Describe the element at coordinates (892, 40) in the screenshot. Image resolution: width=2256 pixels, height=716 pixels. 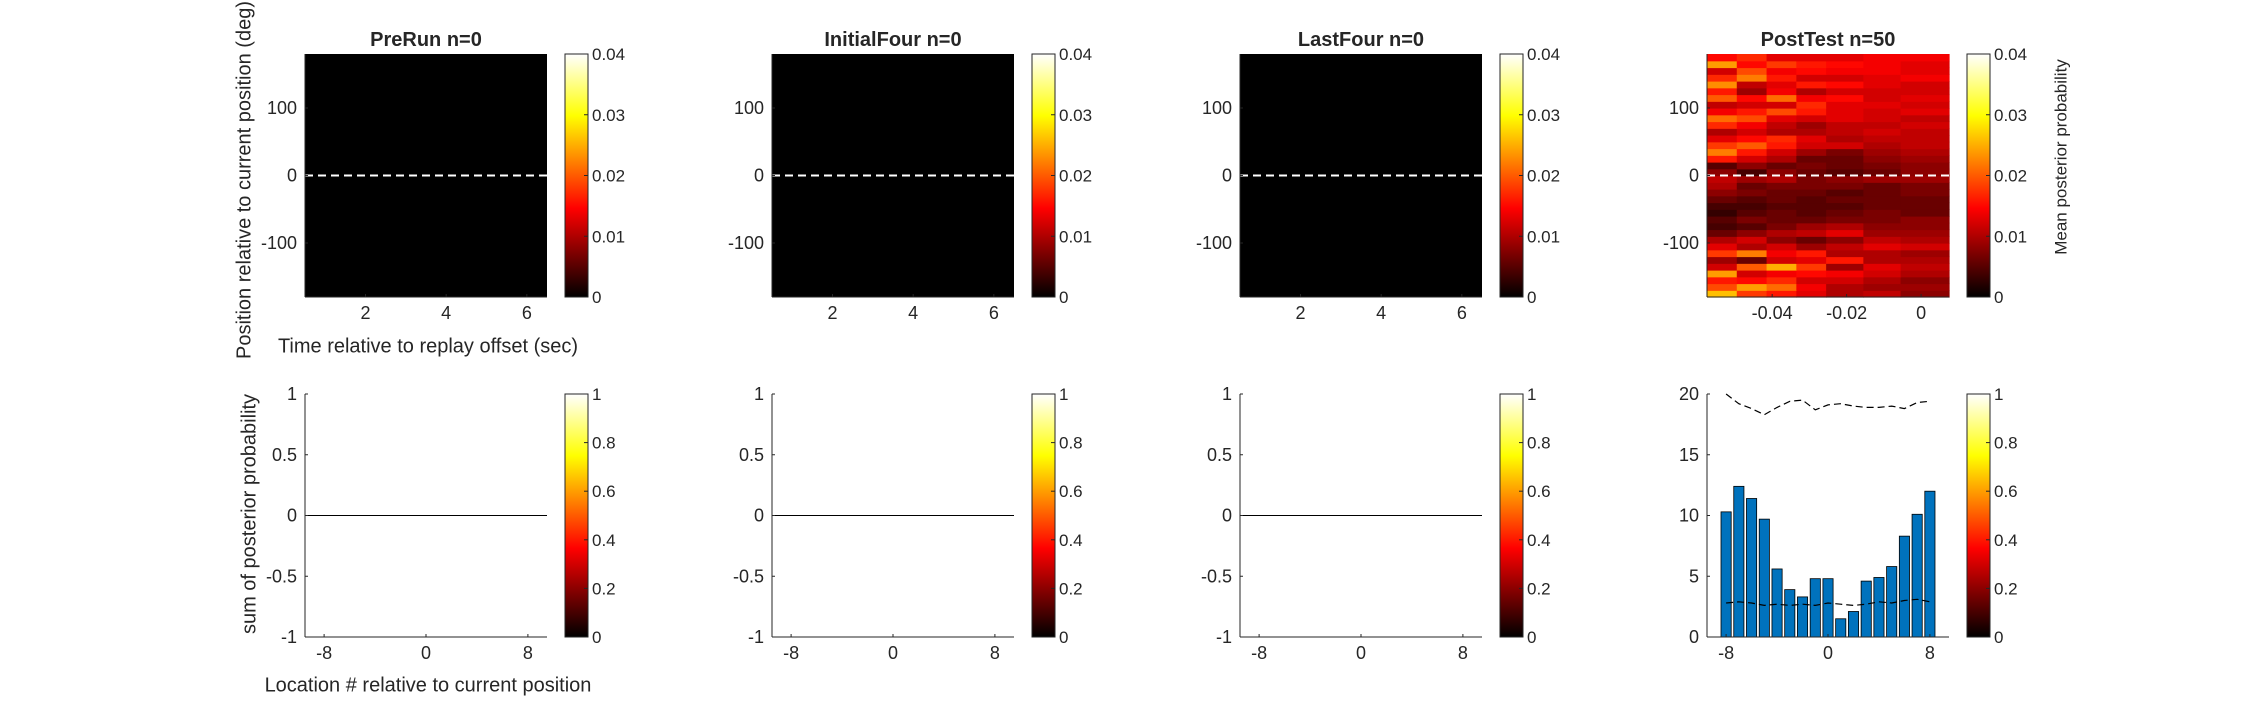
I see `subplot-title: InitialFour n=0` at that location.